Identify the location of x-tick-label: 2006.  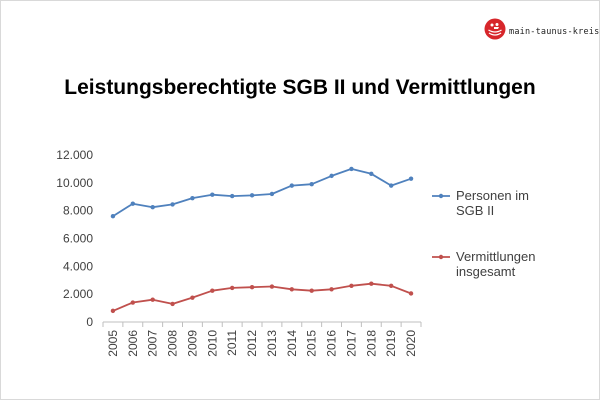
(133, 343).